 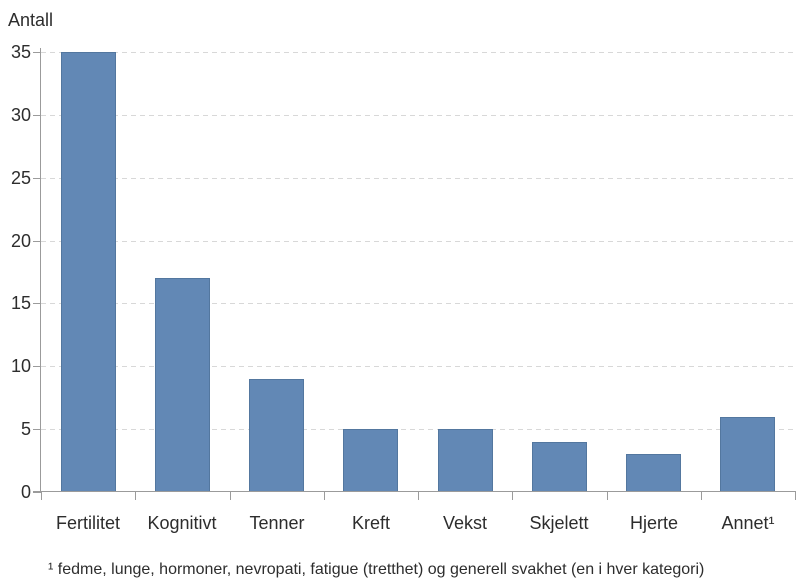 I want to click on y-tick-label-30: 30, so click(x=20, y=115).